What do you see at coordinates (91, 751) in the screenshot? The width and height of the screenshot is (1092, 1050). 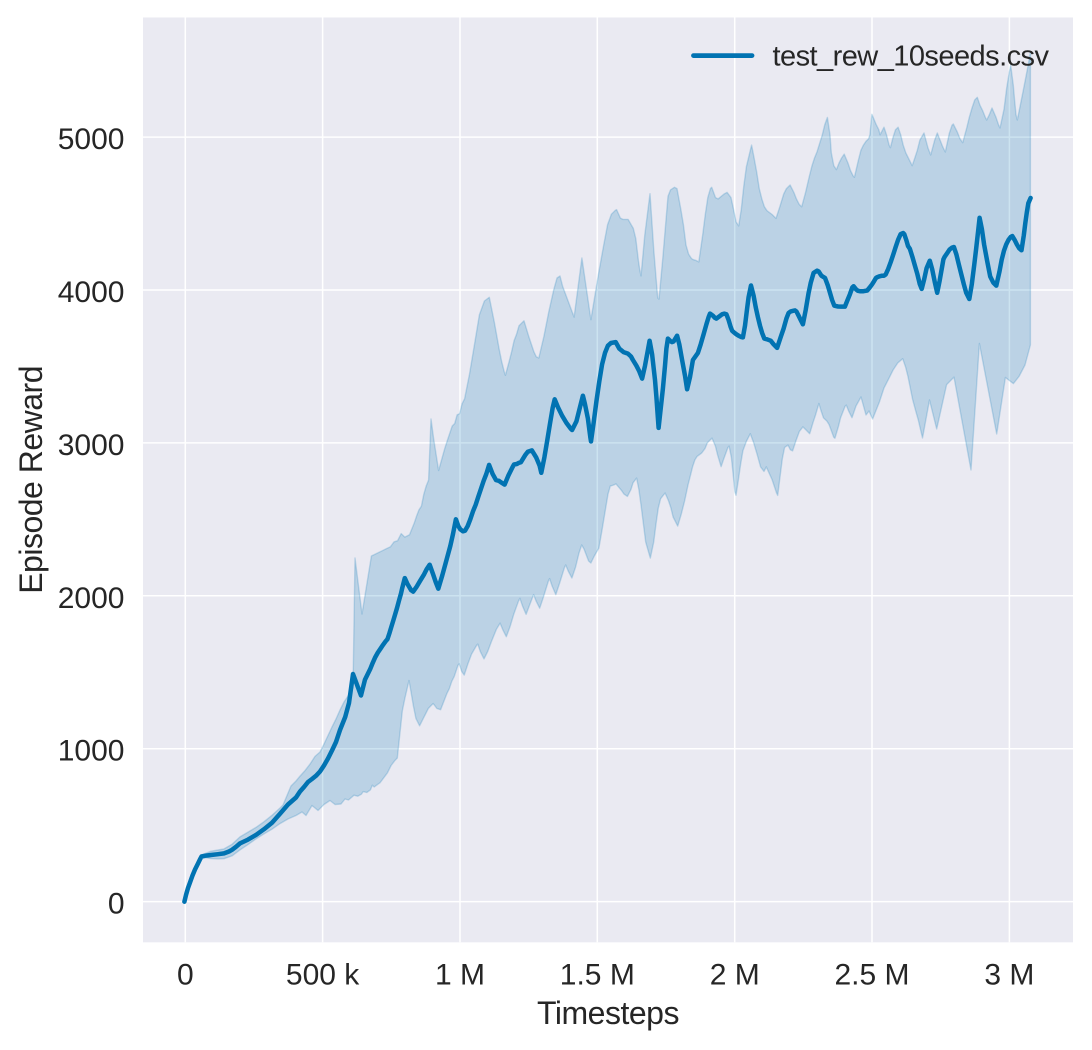 I see `svg-text: 1000` at bounding box center [91, 751].